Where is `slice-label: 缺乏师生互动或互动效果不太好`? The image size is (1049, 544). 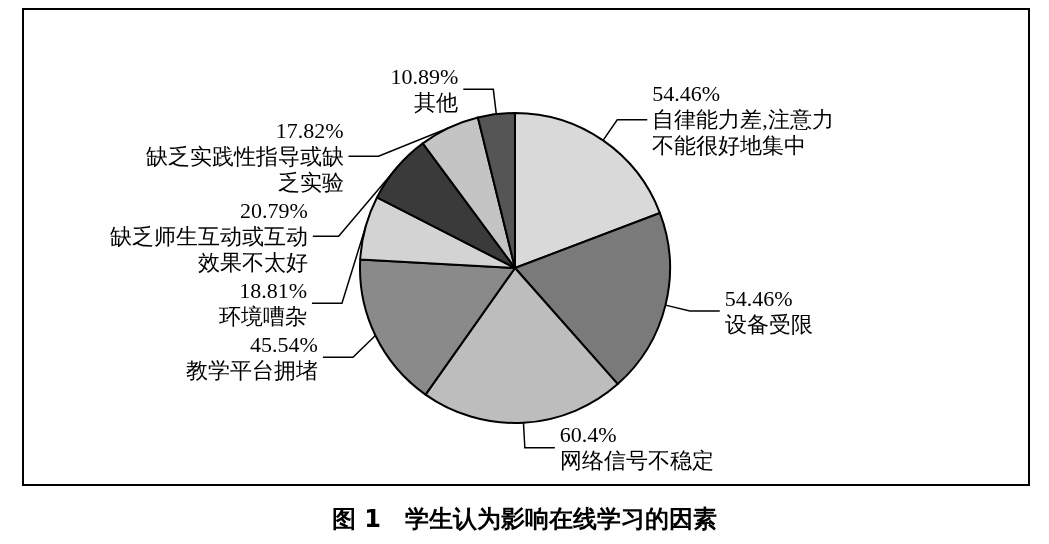
slice-label: 缺乏师生互动或互动效果不太好 is located at coordinates (208, 249).